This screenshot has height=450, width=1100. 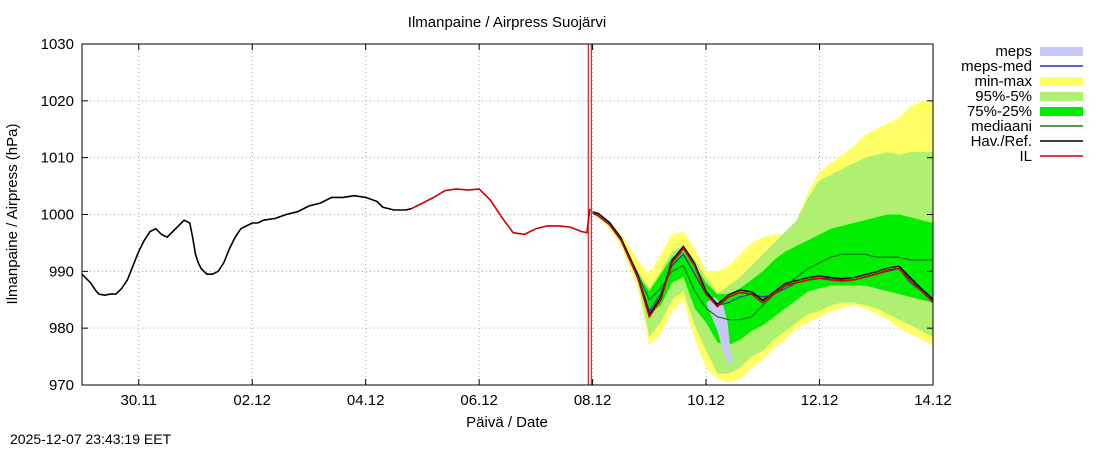 I want to click on il-line, so click(x=763, y=265).